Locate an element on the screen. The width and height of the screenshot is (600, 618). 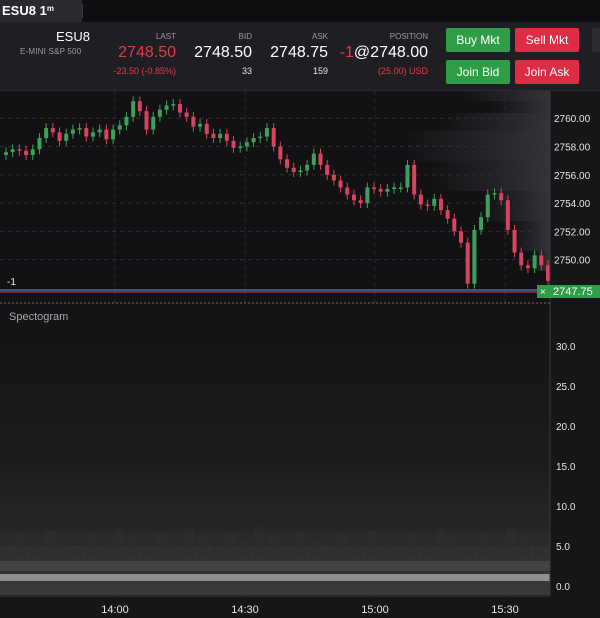
price-tick-label: 2760.00 is located at coordinates (572, 119).